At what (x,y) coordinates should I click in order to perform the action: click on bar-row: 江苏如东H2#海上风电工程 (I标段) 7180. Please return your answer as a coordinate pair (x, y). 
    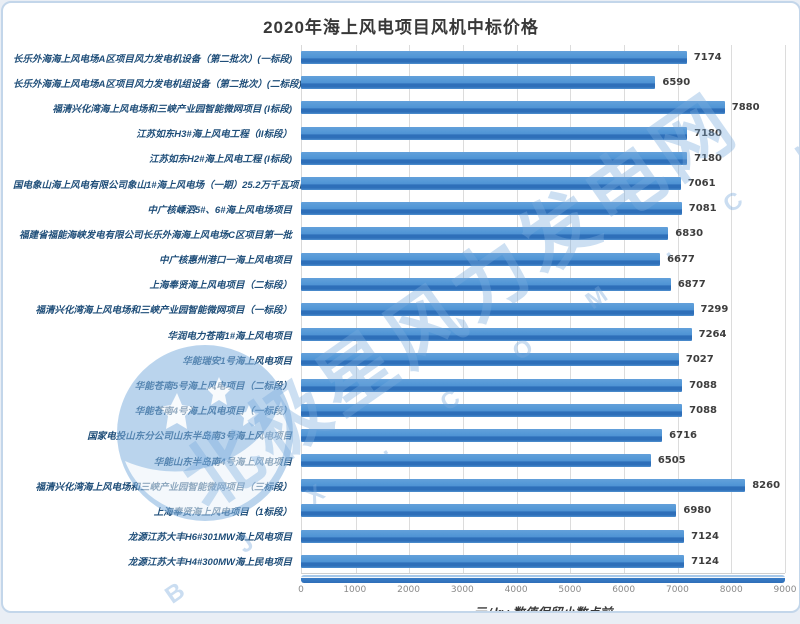
    Looking at the image, I should click on (399, 158).